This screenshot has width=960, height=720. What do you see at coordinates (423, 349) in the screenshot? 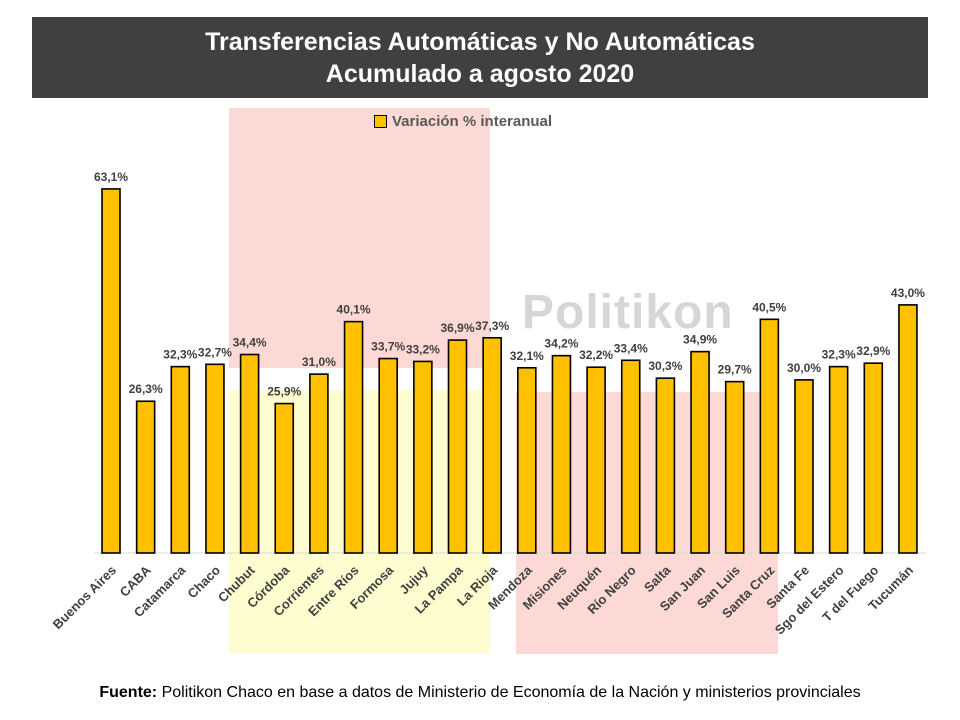
I see `data-label: 33,2%` at bounding box center [423, 349].